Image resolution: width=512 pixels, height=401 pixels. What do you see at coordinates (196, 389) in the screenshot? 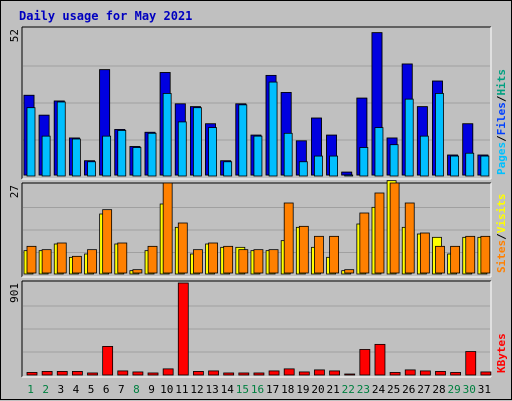
I see `x-tick-label-12: 12` at bounding box center [196, 389].